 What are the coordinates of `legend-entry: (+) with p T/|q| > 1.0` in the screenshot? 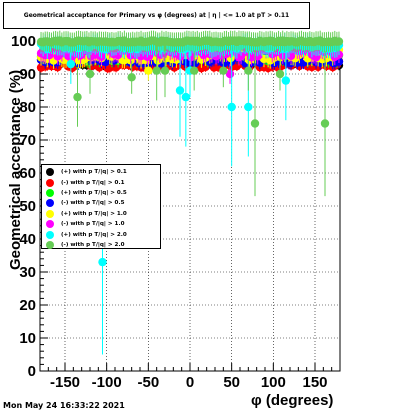 It's located at (103, 214).